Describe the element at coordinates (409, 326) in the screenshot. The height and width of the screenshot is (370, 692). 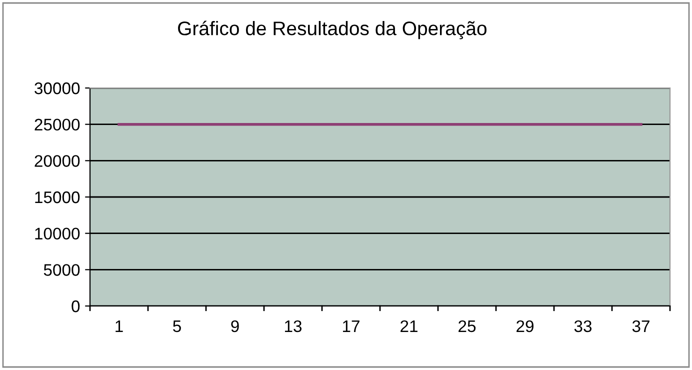
I see `x-tick-label: 21` at that location.